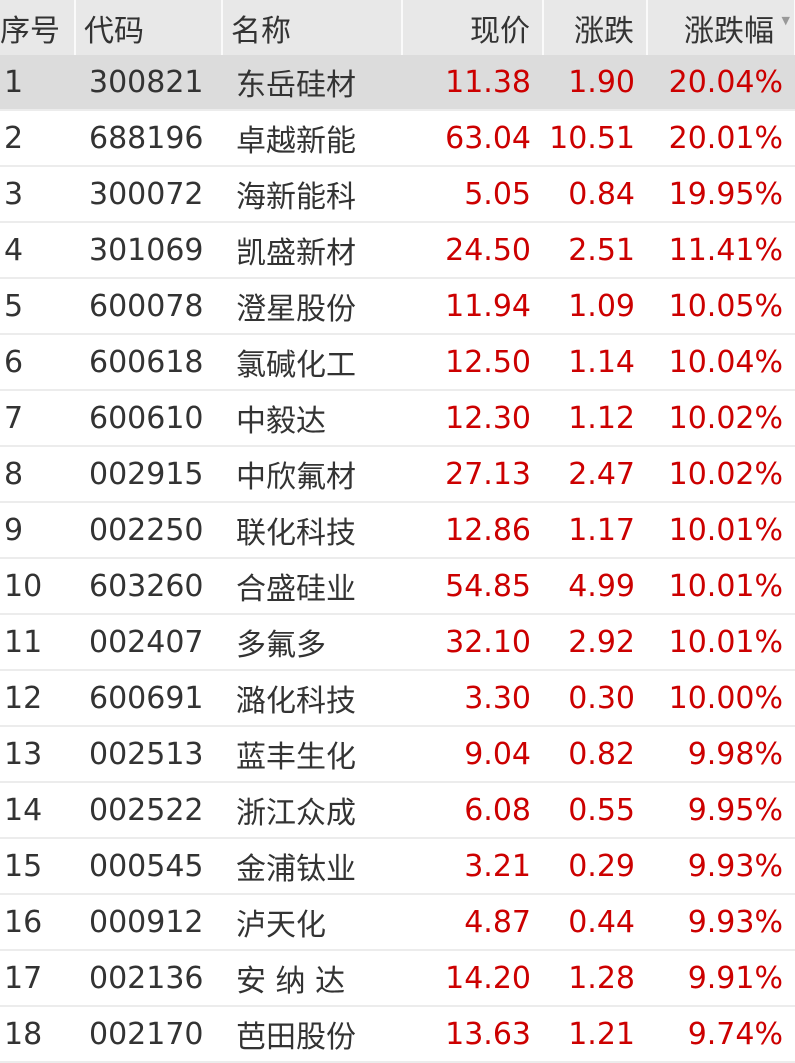  What do you see at coordinates (296, 253) in the screenshot?
I see `stock-name: 凯盛新材` at bounding box center [296, 253].